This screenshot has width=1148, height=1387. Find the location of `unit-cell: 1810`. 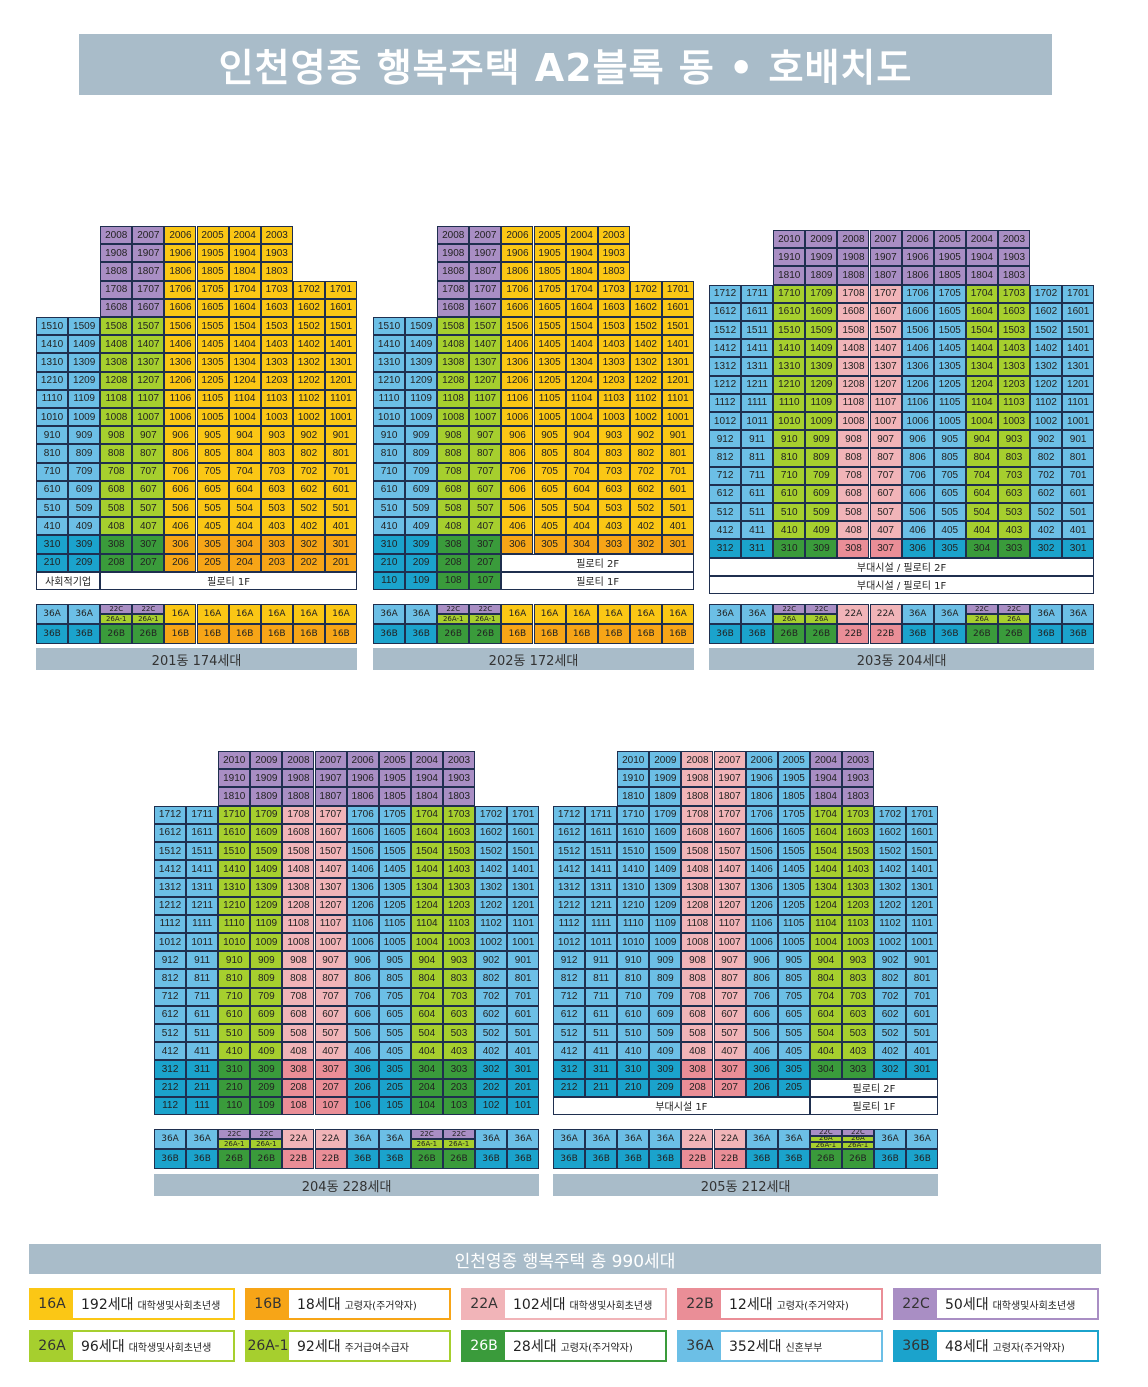

unit-cell: 1810 is located at coordinates (633, 796).